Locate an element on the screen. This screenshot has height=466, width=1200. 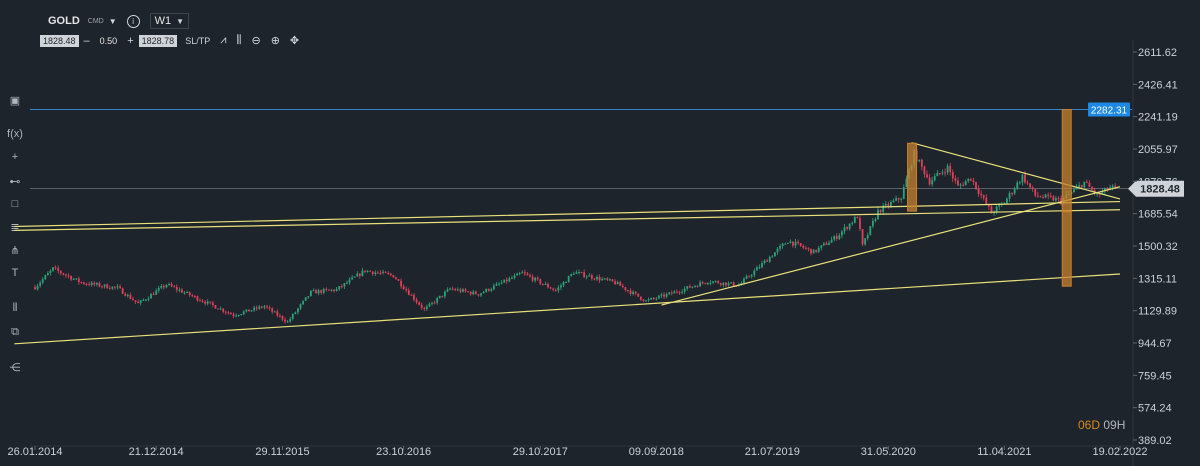
y-tick-label: 759.45 is located at coordinates (1155, 376).